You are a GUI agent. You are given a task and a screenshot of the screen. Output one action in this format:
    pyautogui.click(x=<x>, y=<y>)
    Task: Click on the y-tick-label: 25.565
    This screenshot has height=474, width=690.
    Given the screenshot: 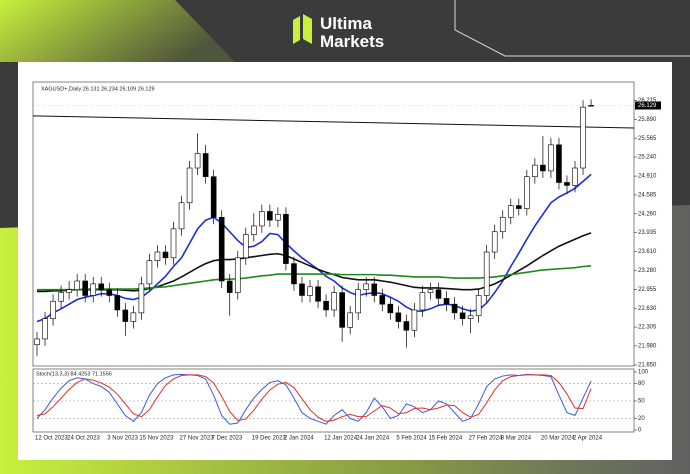 What is the action you would take?
    pyautogui.click(x=647, y=139)
    